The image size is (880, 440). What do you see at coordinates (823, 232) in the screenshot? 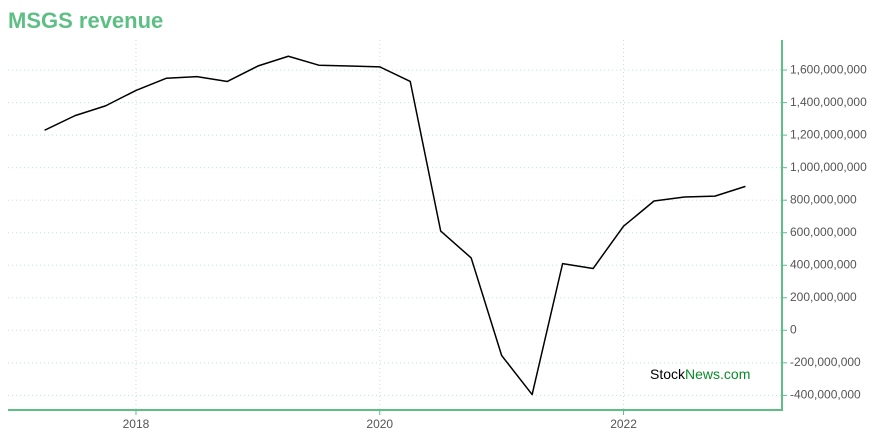
I see `y-tick-label: 600,000,000` at bounding box center [823, 232].